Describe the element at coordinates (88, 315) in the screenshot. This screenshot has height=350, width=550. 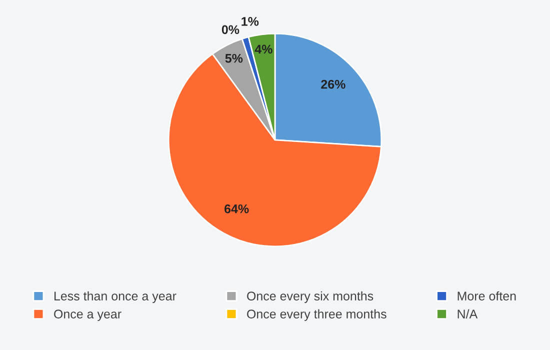
I see `legend-label: Once a year` at that location.